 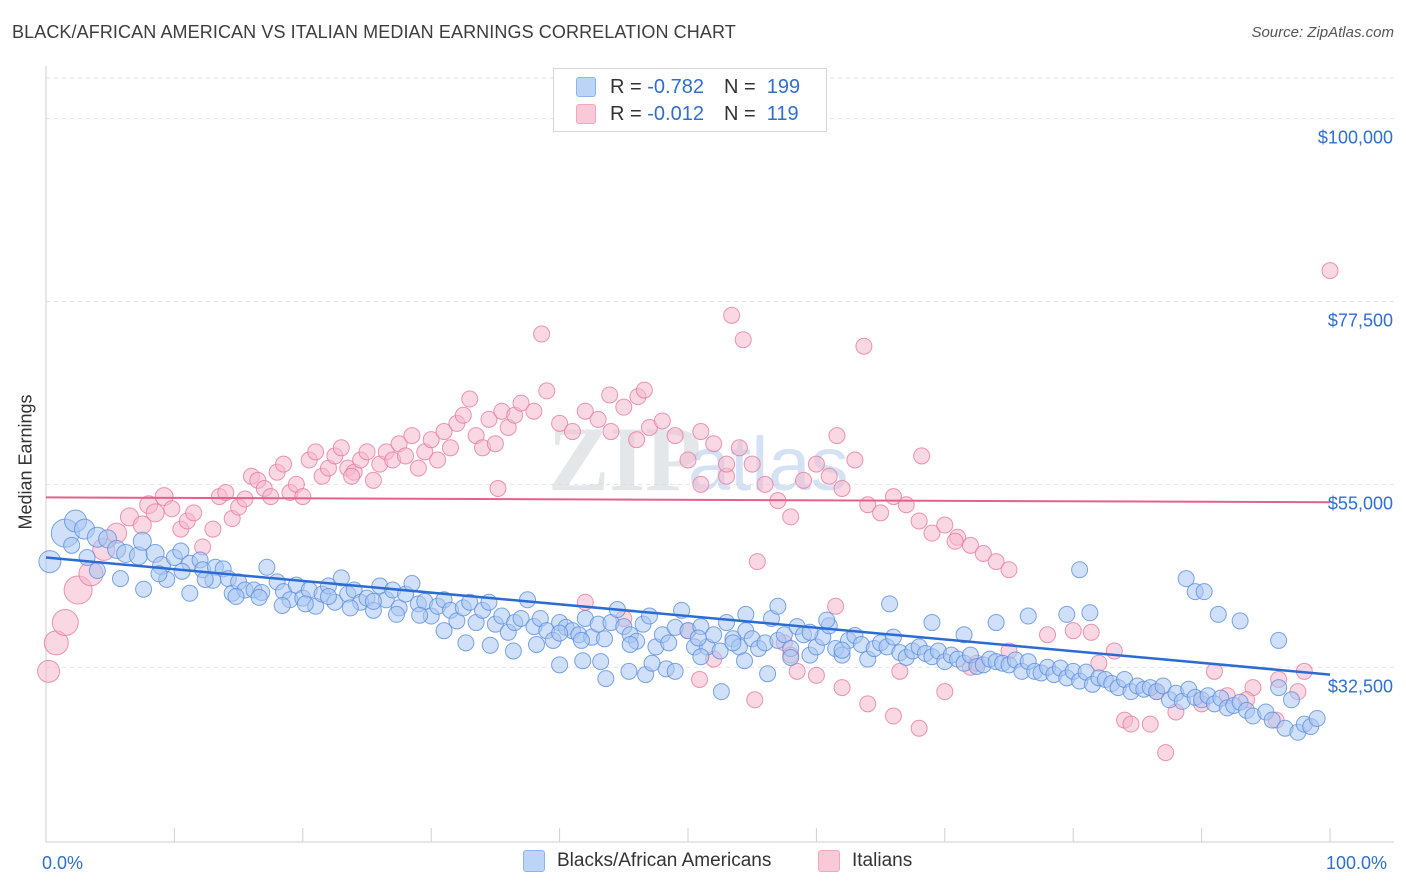 What do you see at coordinates (688, 87) in the screenshot?
I see `legend-row-blacks: R = -0.782 N = 199` at bounding box center [688, 87].